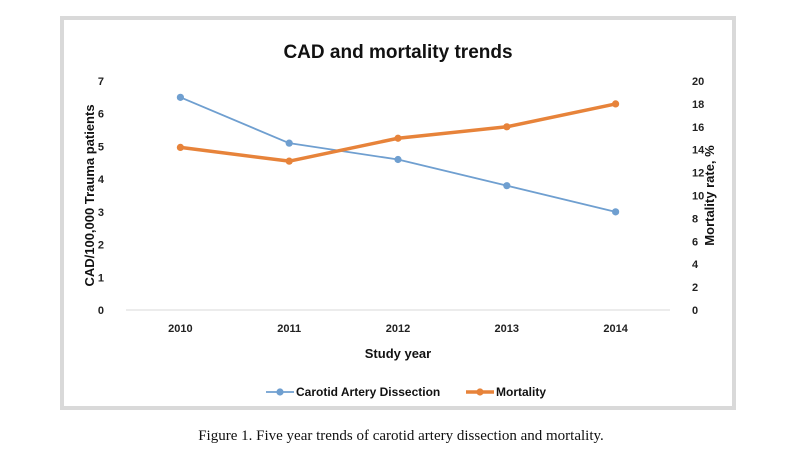 Image resolution: width=802 pixels, height=474 pixels. Describe the element at coordinates (695, 311) in the screenshot. I see `right-tick-label: 0` at that location.